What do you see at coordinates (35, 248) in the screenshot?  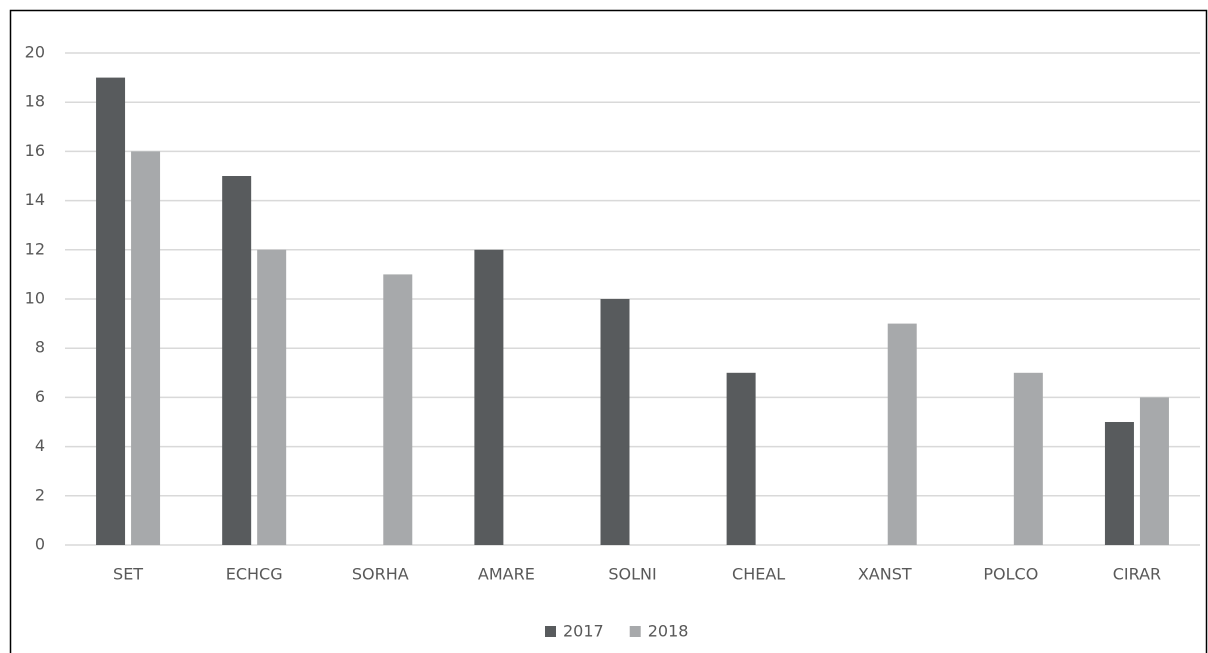 I see `y-tick-label: 12` at bounding box center [35, 248].